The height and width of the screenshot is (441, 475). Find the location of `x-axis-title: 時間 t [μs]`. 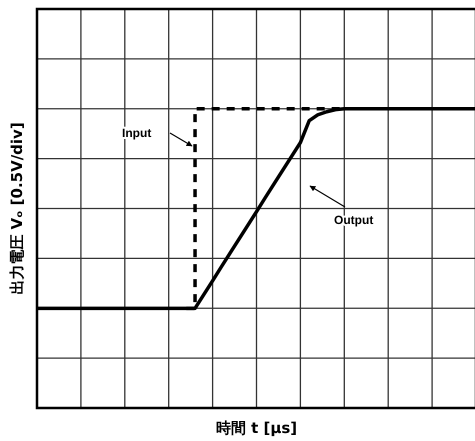

x-axis-title: 時間 t [μs] is located at coordinates (257, 428).